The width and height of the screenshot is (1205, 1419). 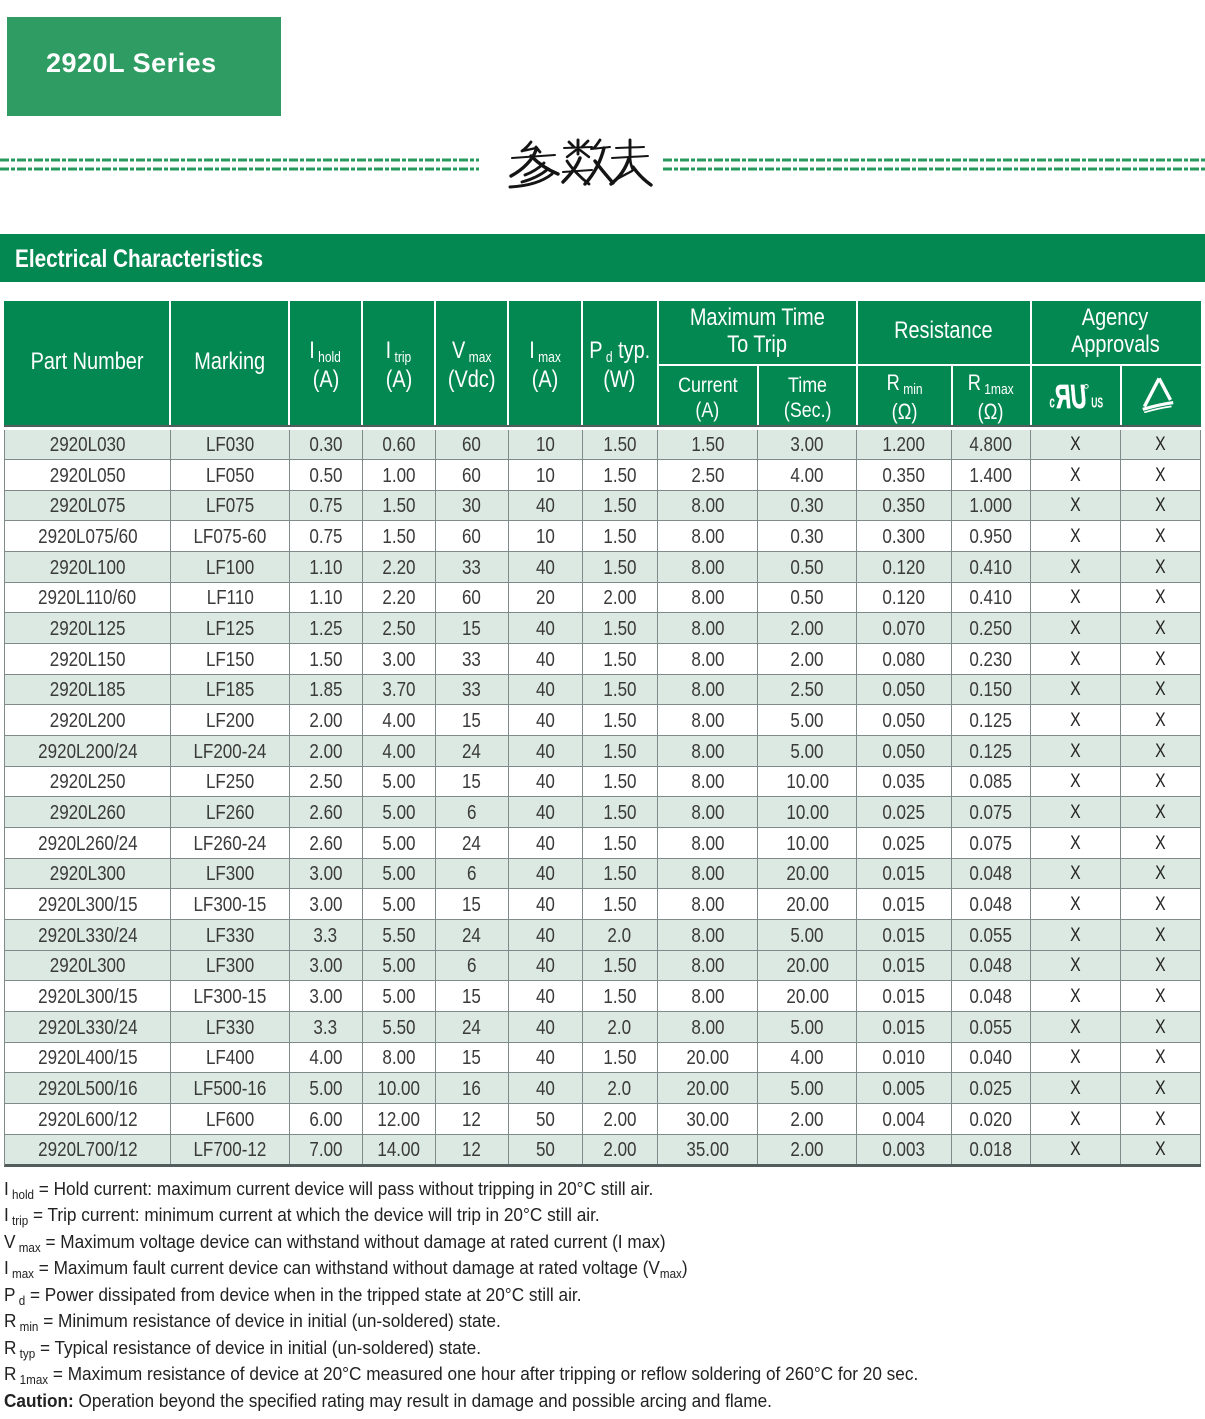 I want to click on svg-text: UR, so click(x=1070, y=394).